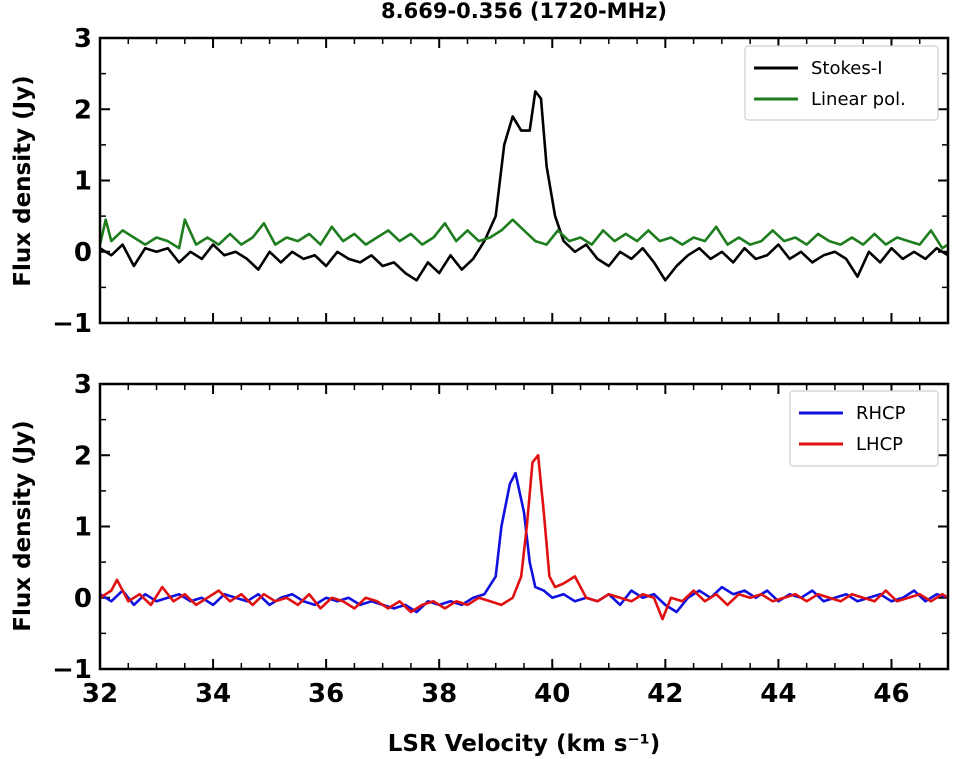 This screenshot has width=953, height=759. What do you see at coordinates (83, 253) in the screenshot?
I see `top-y-tick-label: 0` at bounding box center [83, 253].